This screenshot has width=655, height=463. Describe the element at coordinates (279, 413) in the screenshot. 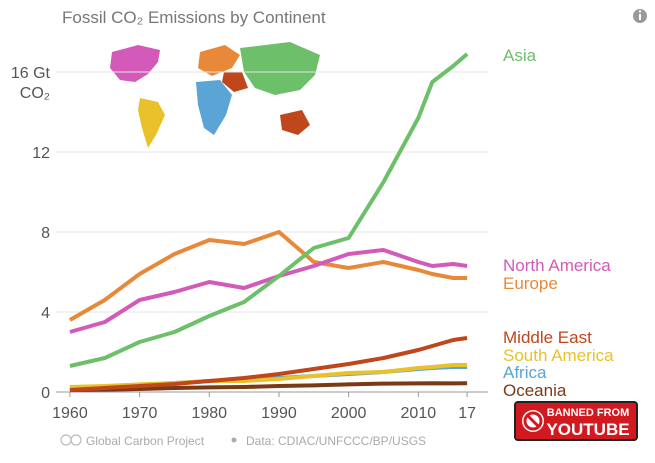

I see `x-tick-label: 1990` at that location.